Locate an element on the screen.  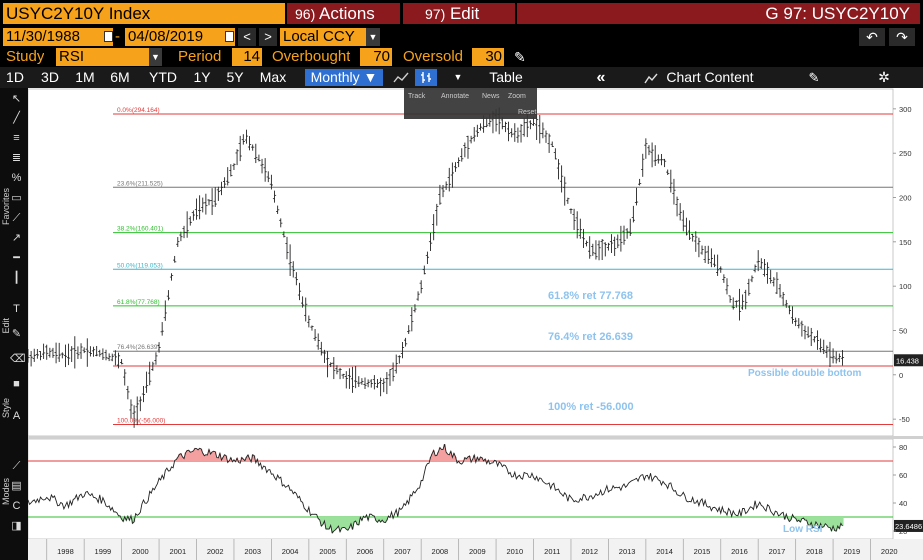
ticker-field: USYC2Y10Y Index is located at coordinates (144, 13).